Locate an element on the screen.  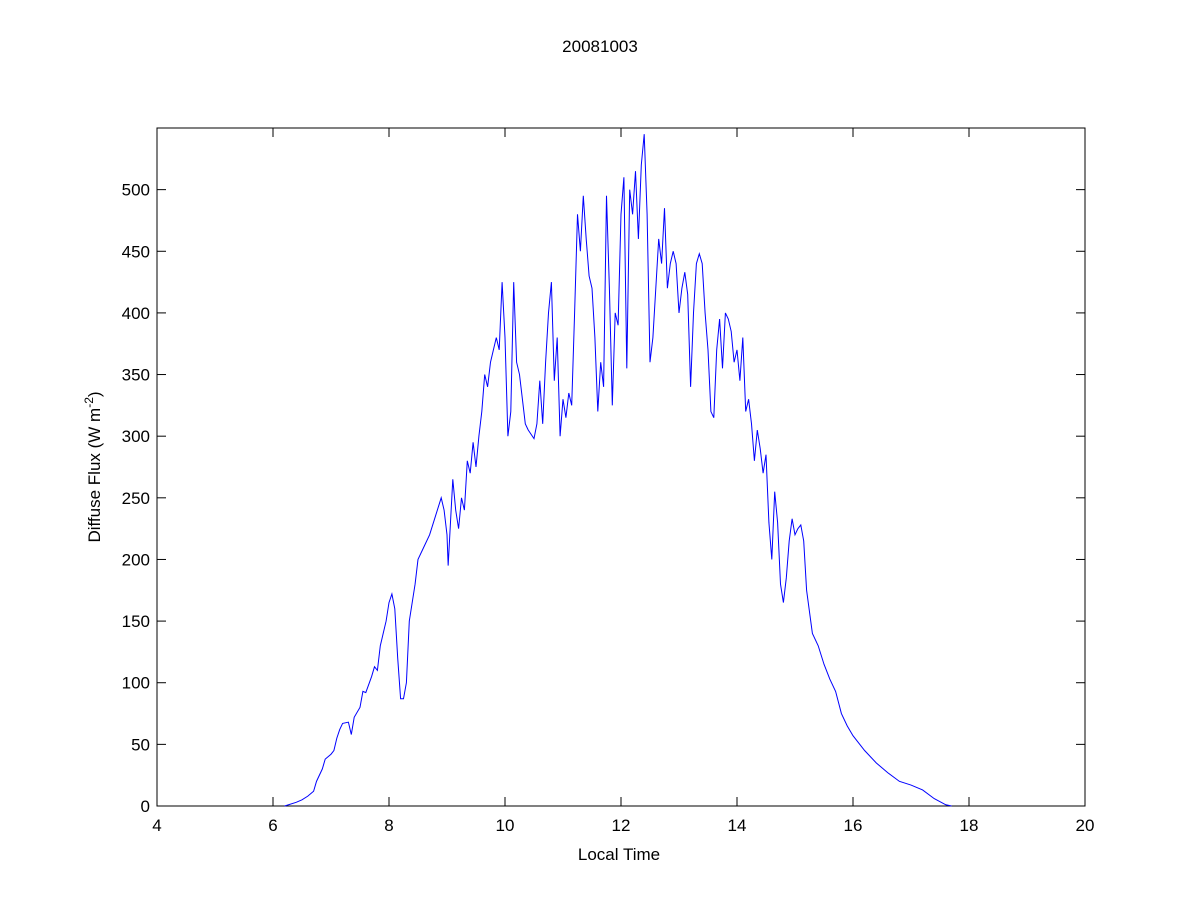
y-axis-label-superscript: -2 is located at coordinates (89, 402).